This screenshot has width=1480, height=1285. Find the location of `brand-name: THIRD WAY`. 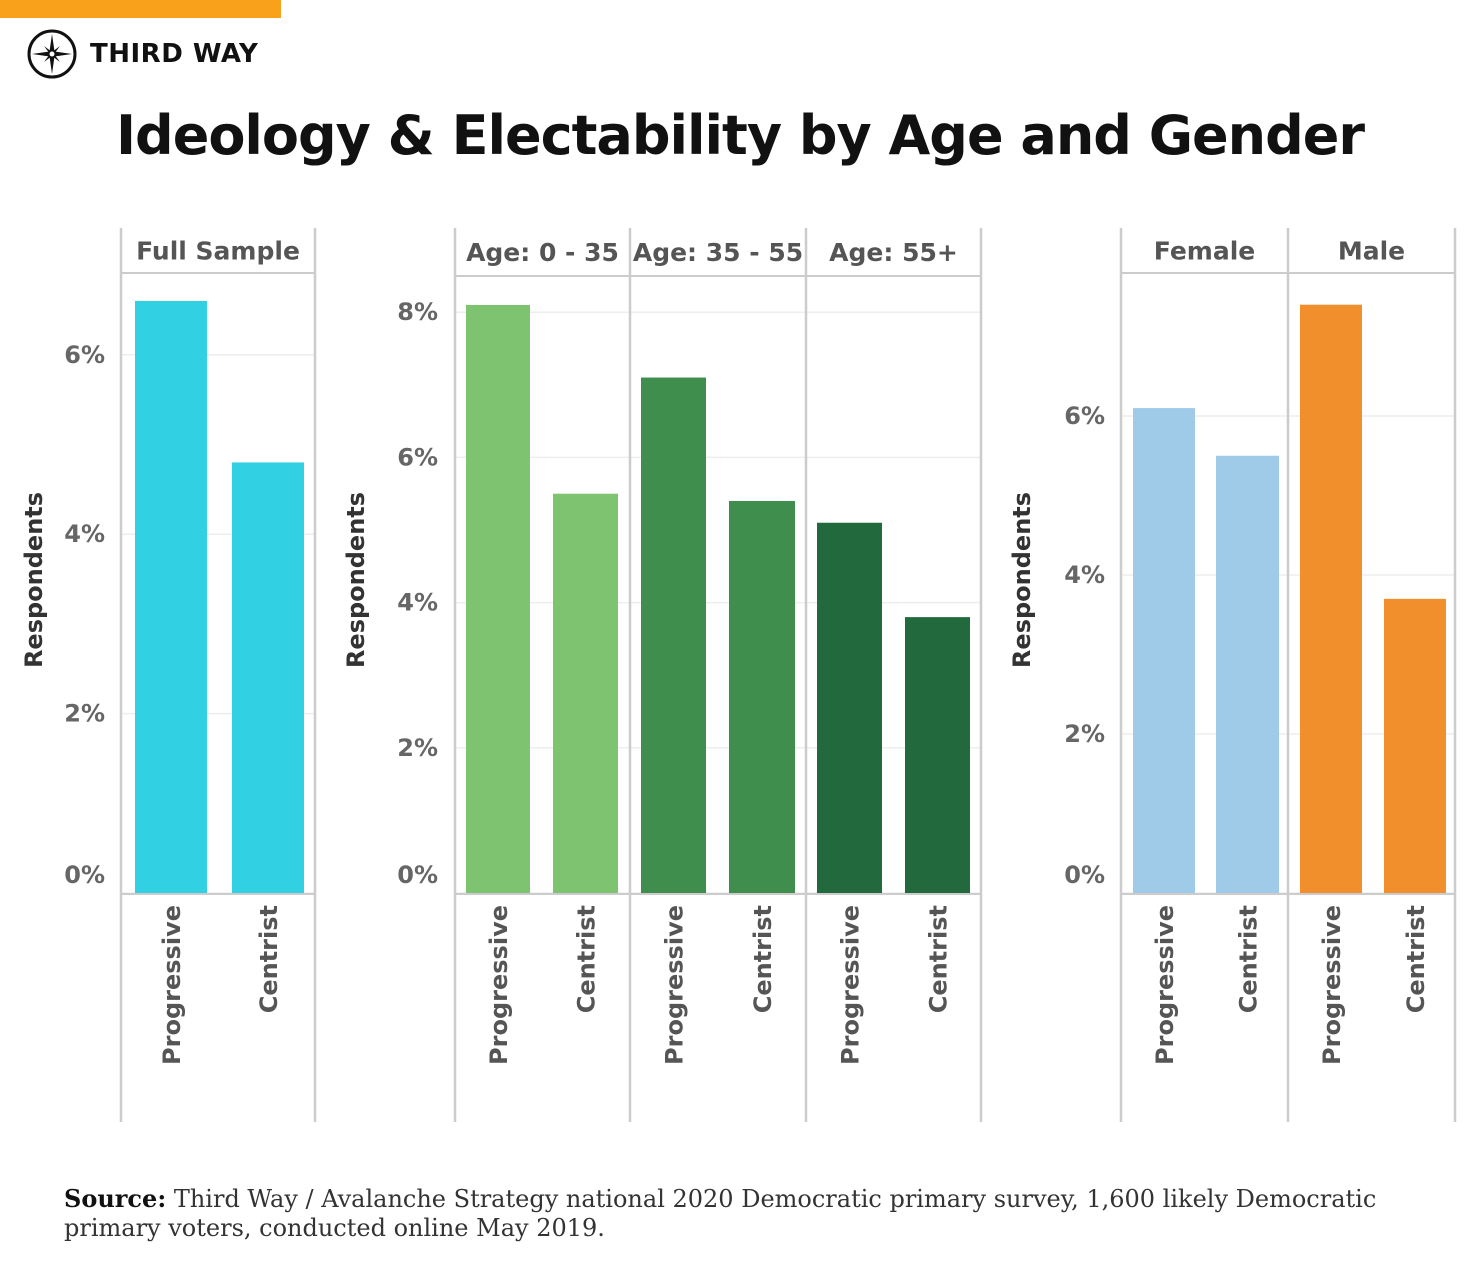

brand-name: THIRD WAY is located at coordinates (174, 54).